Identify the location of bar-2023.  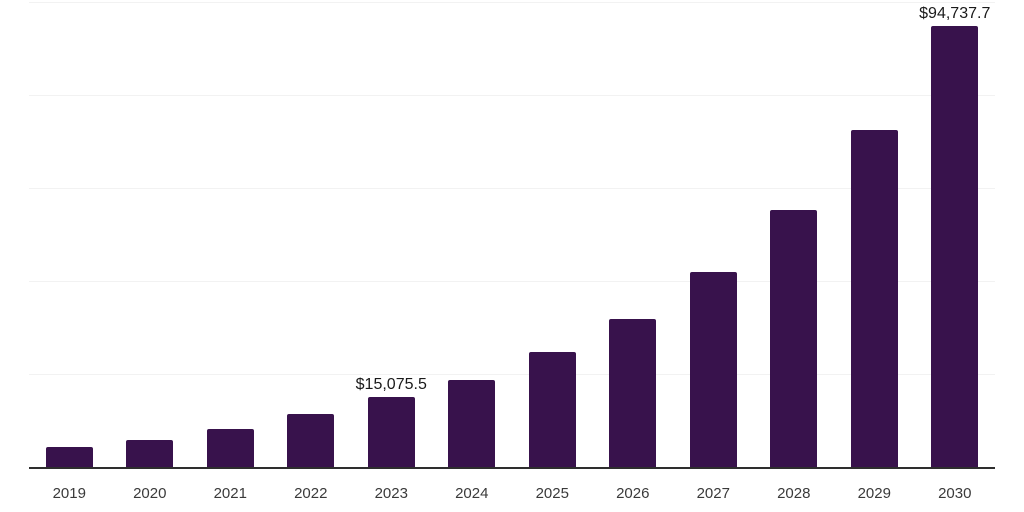
(391, 432).